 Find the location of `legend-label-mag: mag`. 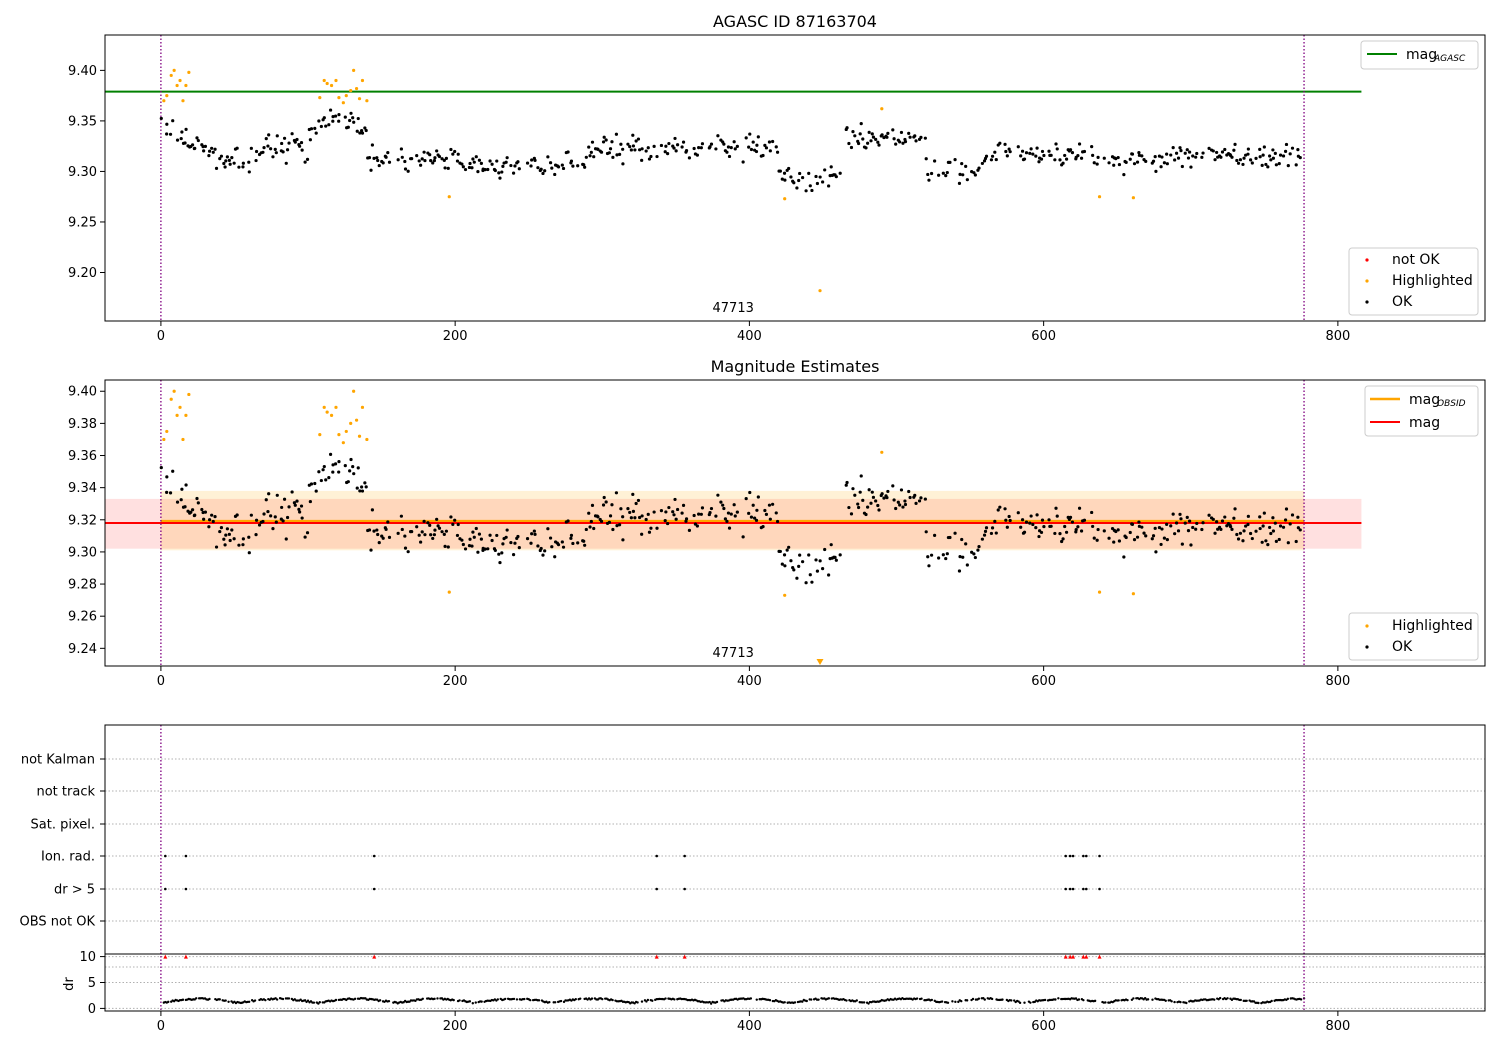

legend-label-mag: mag is located at coordinates (1424, 423).